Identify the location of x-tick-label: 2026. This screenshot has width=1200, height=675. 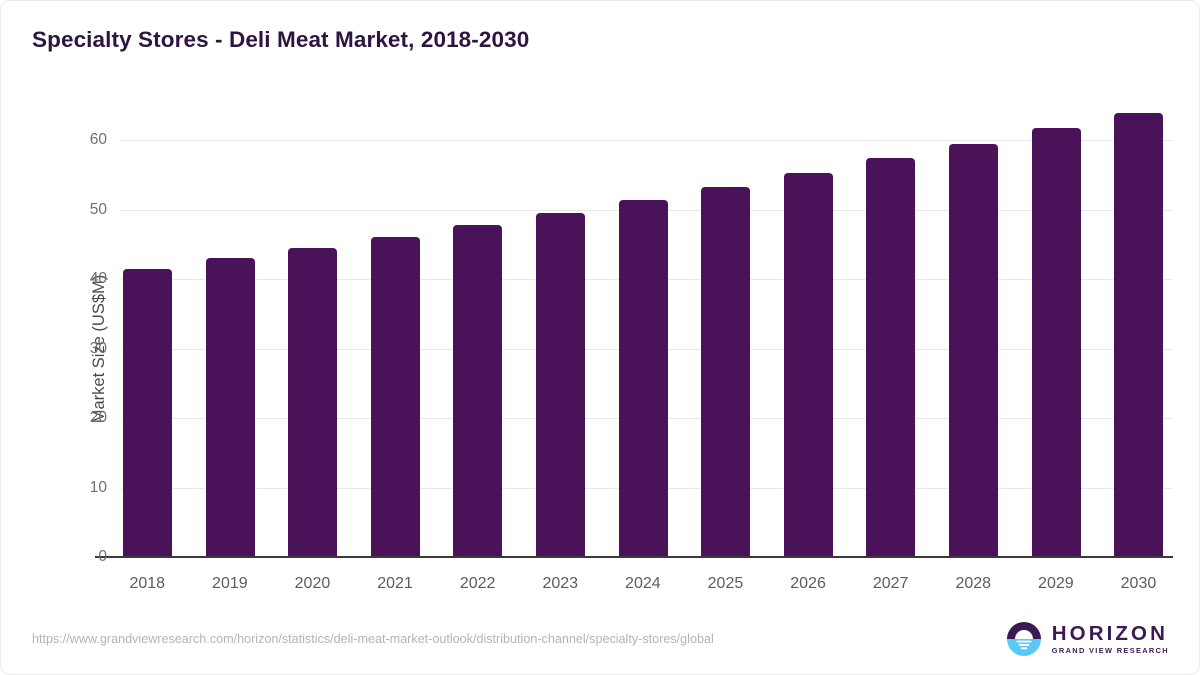
(808, 583).